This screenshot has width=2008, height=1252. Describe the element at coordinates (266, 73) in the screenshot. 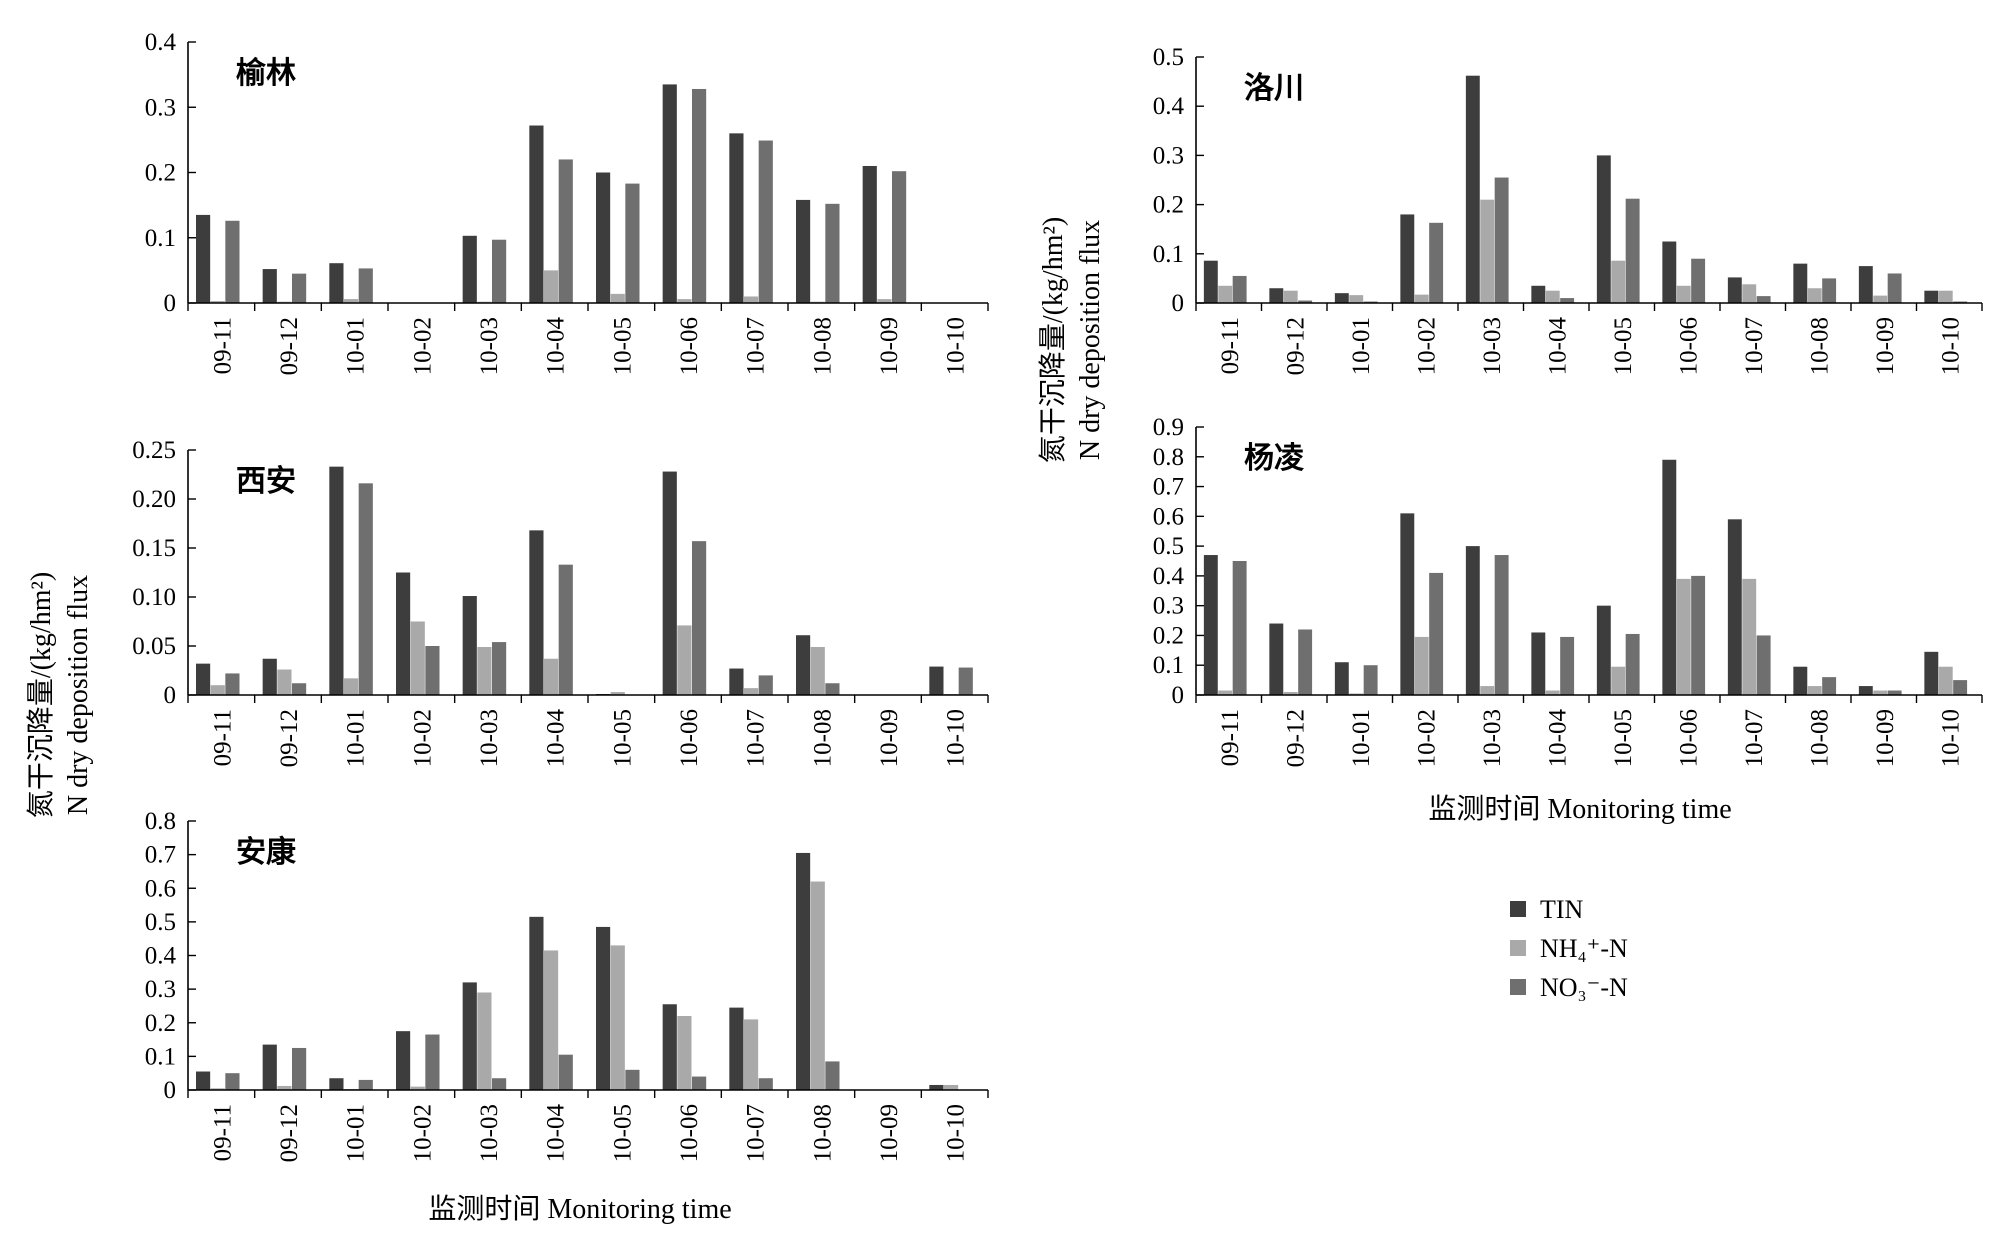

I see `panel-title: 榆林` at that location.